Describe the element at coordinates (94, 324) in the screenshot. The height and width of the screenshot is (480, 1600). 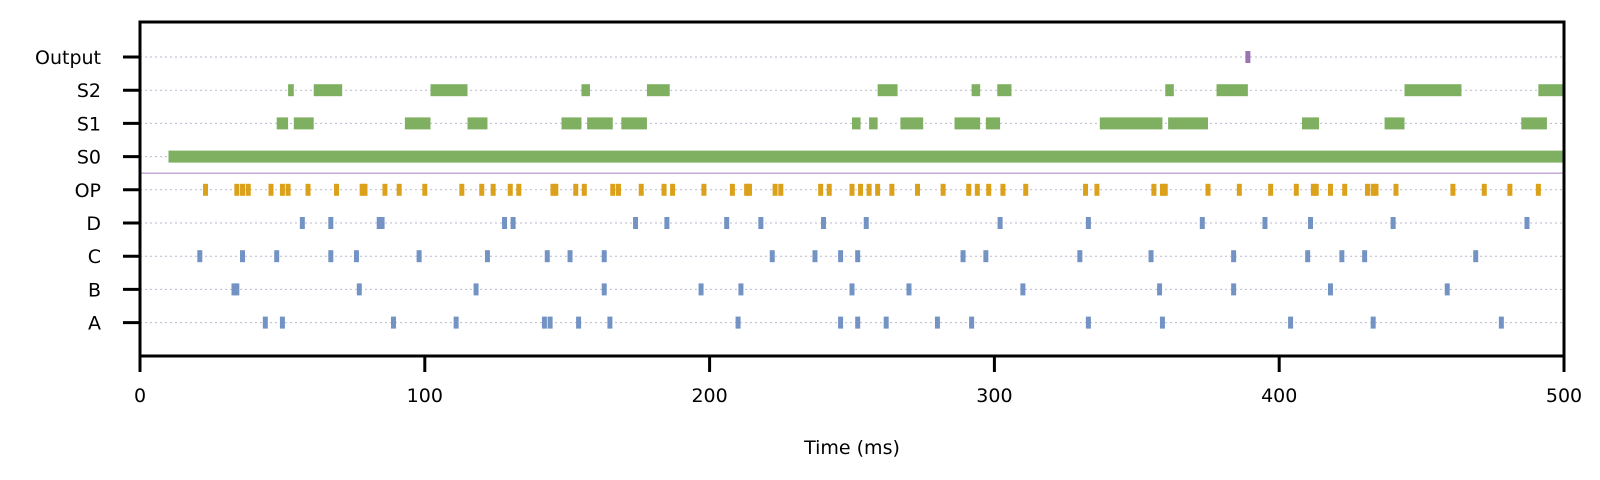
I see `y-tick-label-a: A` at that location.